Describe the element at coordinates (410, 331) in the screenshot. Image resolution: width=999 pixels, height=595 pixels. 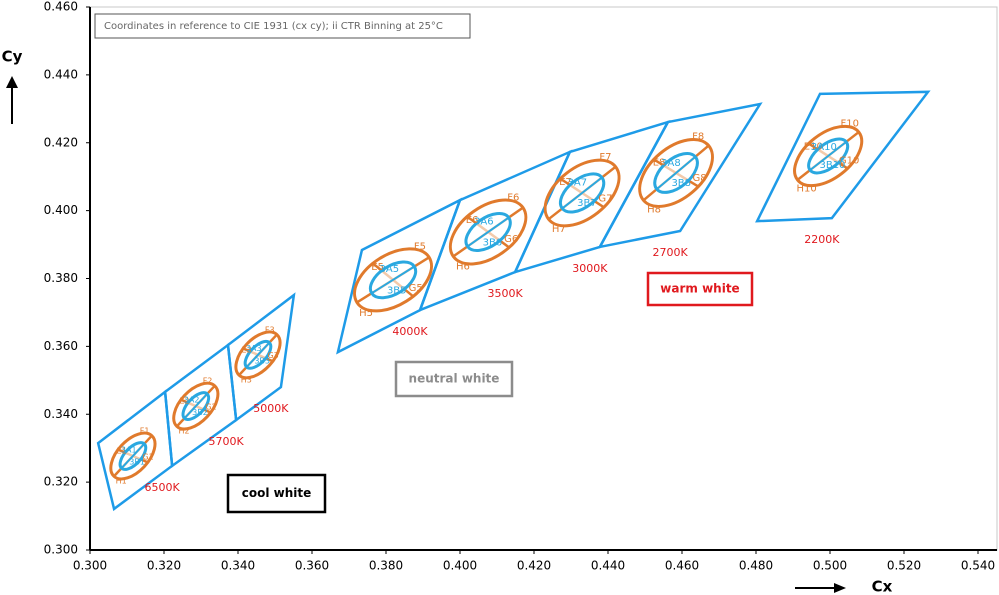
I see `cct-label: 4000K` at that location.